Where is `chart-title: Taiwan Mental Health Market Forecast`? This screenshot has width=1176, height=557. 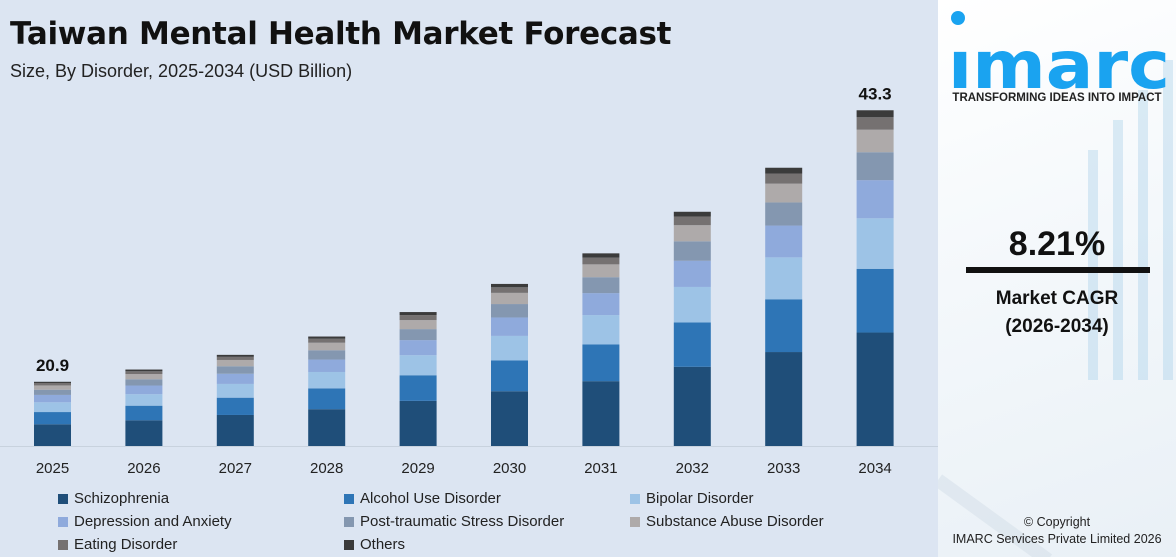
chart-title: Taiwan Mental Health Market Forecast is located at coordinates (341, 34).